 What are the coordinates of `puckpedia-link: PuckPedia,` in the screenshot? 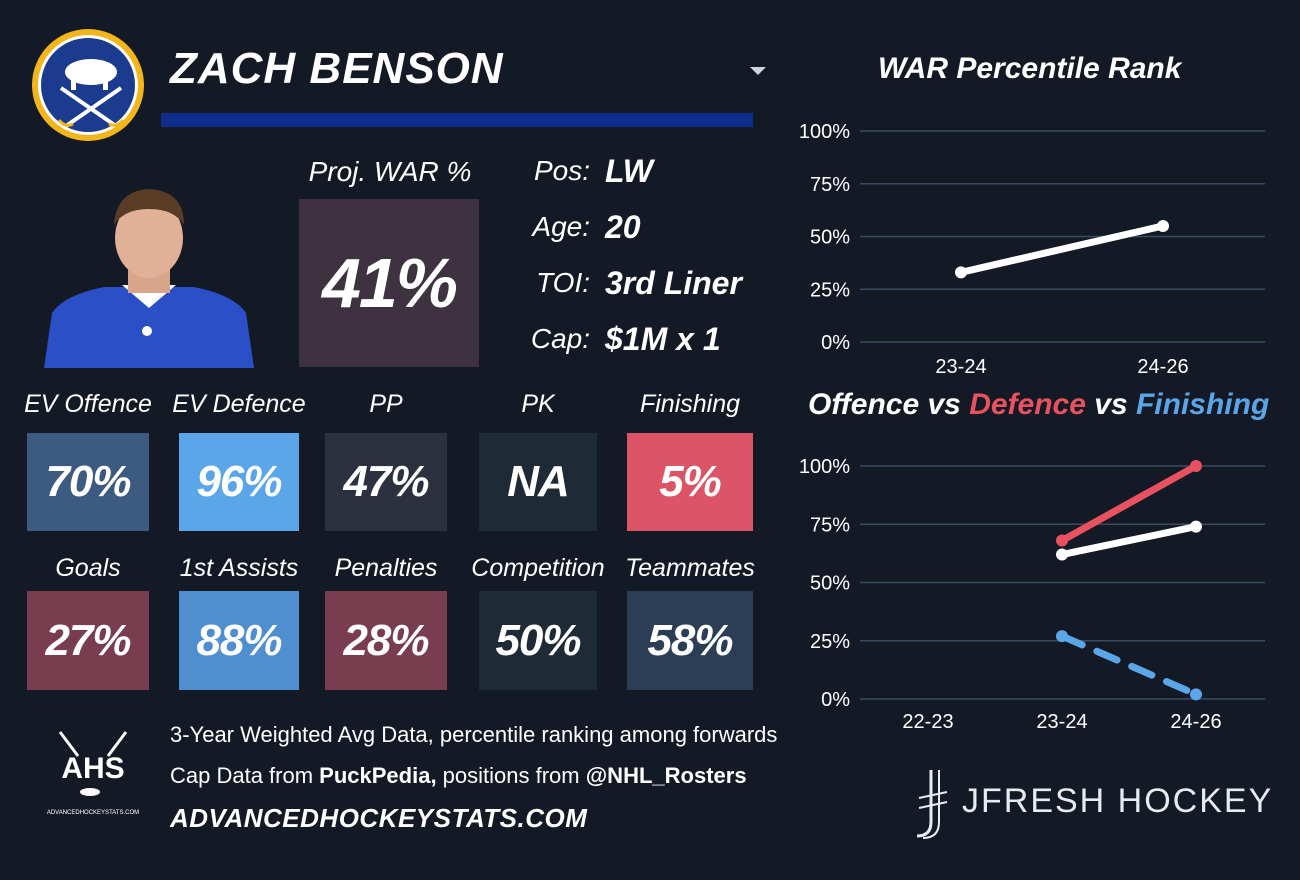 It's located at (378, 775).